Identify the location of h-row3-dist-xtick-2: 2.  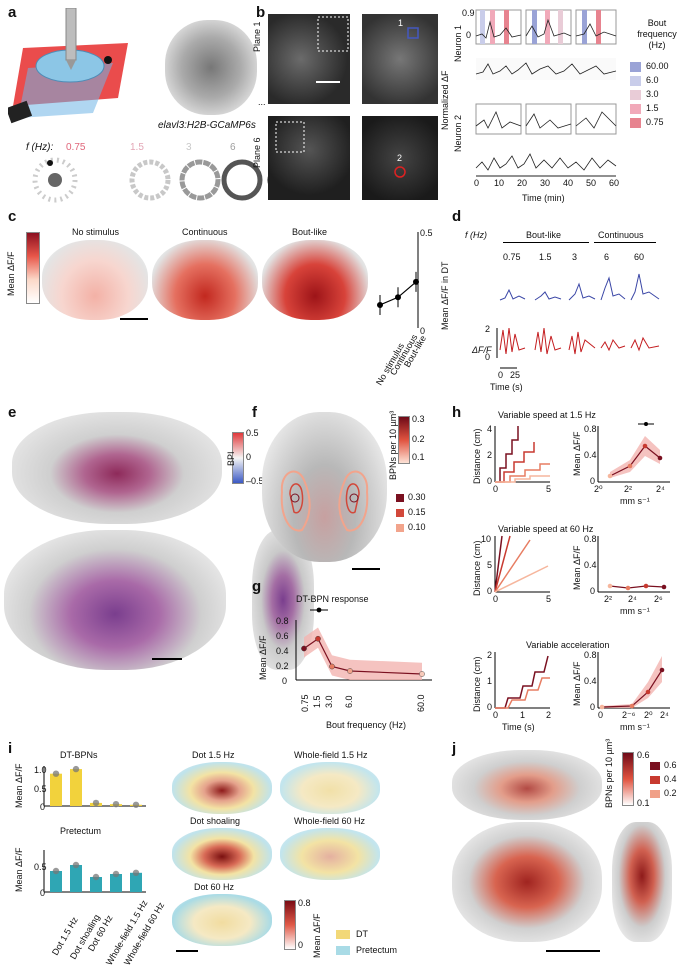
(549, 715).